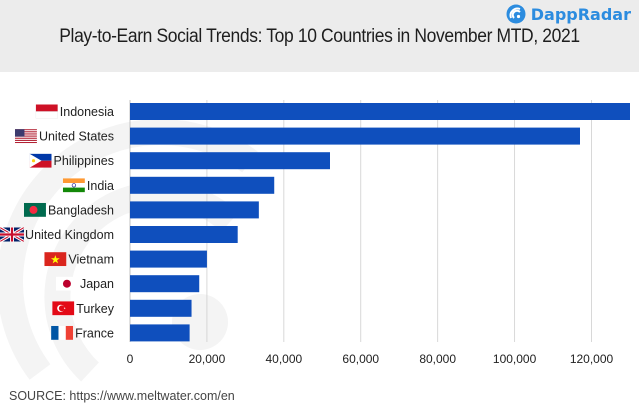 The image size is (639, 406). I want to click on bar-japan, so click(165, 284).